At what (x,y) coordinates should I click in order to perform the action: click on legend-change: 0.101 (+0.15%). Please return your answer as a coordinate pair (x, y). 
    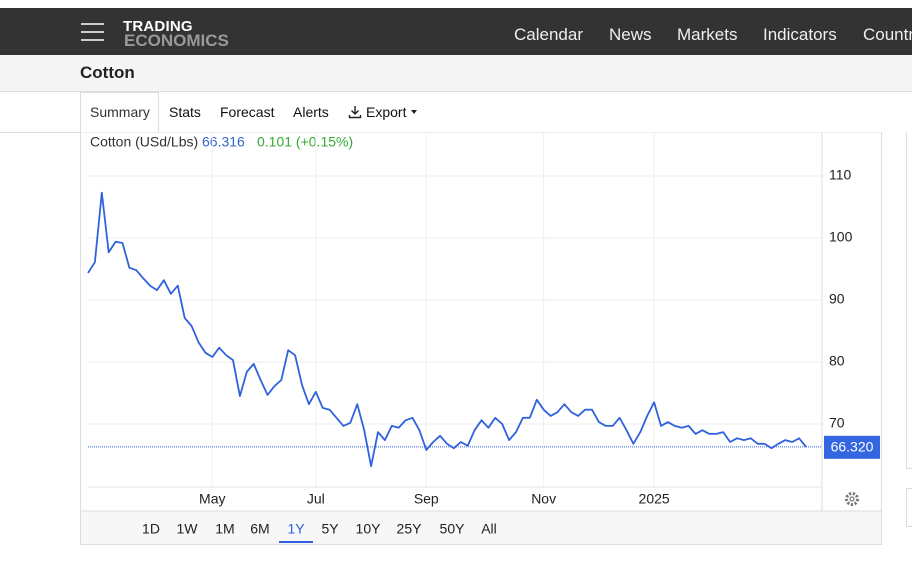
    Looking at the image, I should click on (305, 142).